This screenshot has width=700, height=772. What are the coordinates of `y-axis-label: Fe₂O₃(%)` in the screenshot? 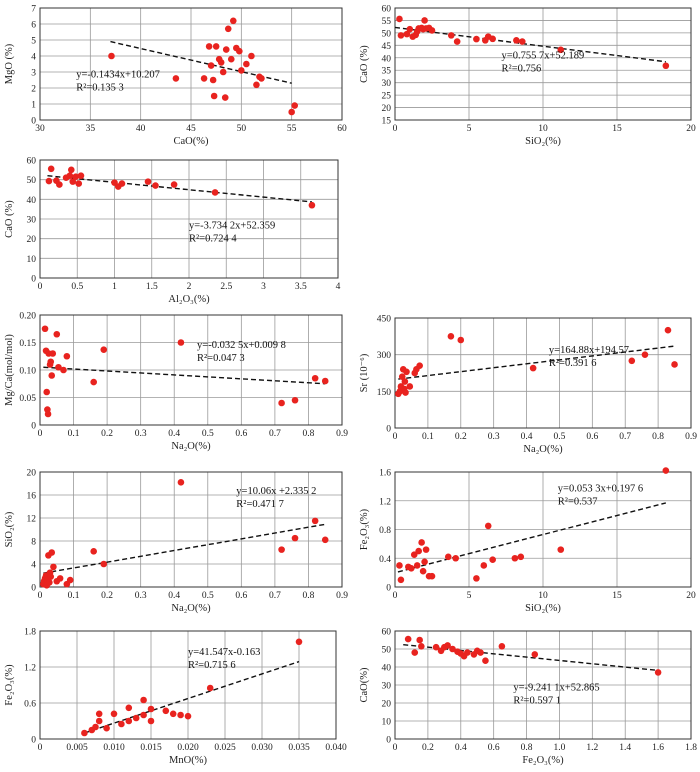 It's located at (9, 685).